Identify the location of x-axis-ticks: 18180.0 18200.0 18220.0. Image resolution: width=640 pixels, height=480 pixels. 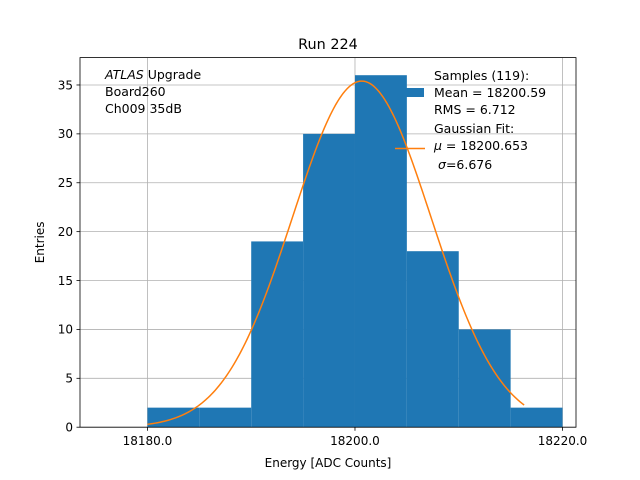
(355, 437).